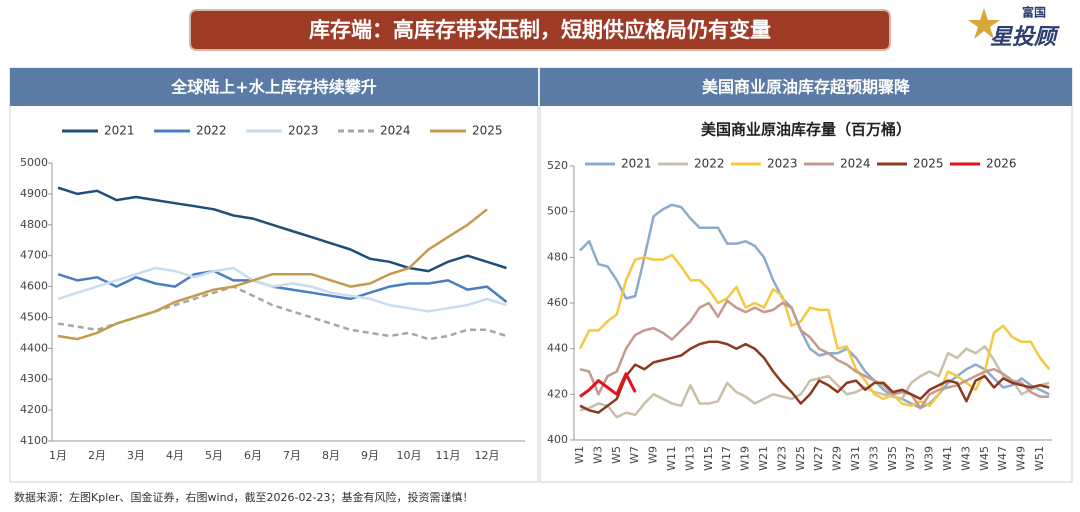 The height and width of the screenshot is (512, 1080). Describe the element at coordinates (855, 458) in the screenshot. I see `x-tick-label: W31` at that location.